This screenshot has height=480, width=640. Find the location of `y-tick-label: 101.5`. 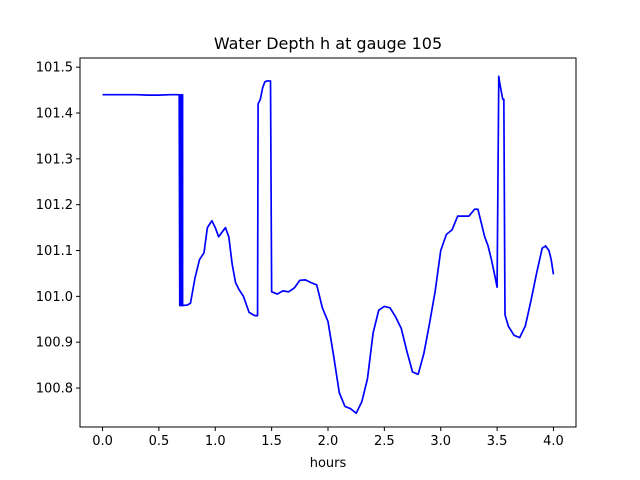

y-tick-label: 101.5 is located at coordinates (54, 68).